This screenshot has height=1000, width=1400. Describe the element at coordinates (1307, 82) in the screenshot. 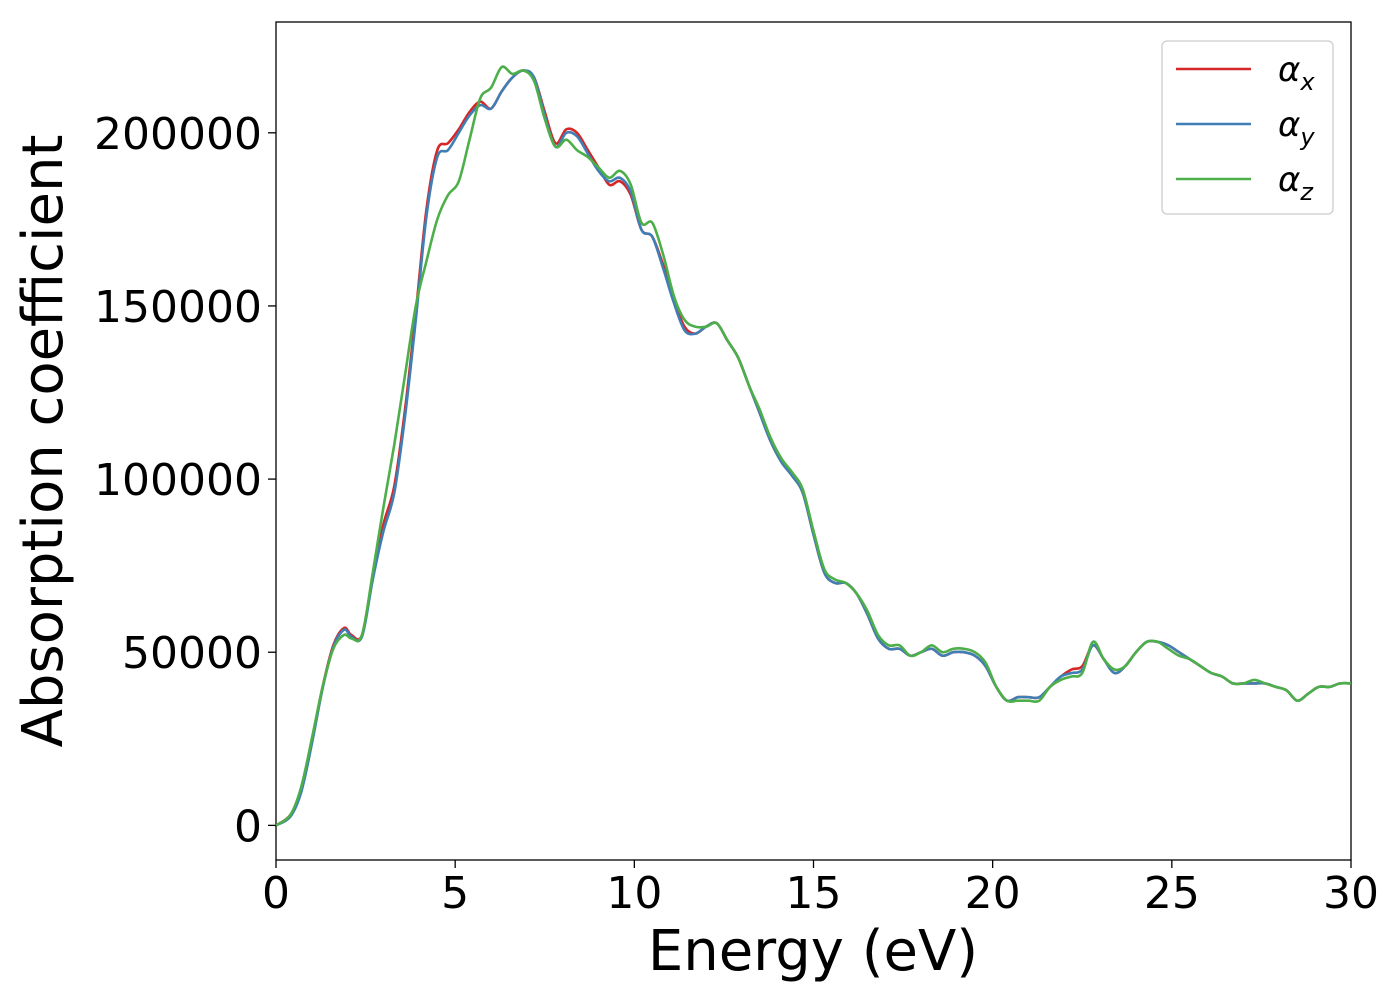

I see `legend-subscript: x` at that location.